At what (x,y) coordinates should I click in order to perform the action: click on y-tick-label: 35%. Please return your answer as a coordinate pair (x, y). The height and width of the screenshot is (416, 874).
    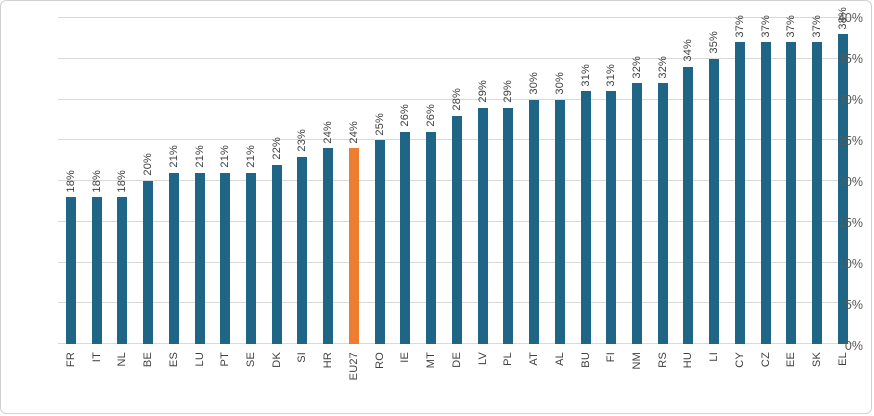
    Looking at the image, I should click on (850, 59).